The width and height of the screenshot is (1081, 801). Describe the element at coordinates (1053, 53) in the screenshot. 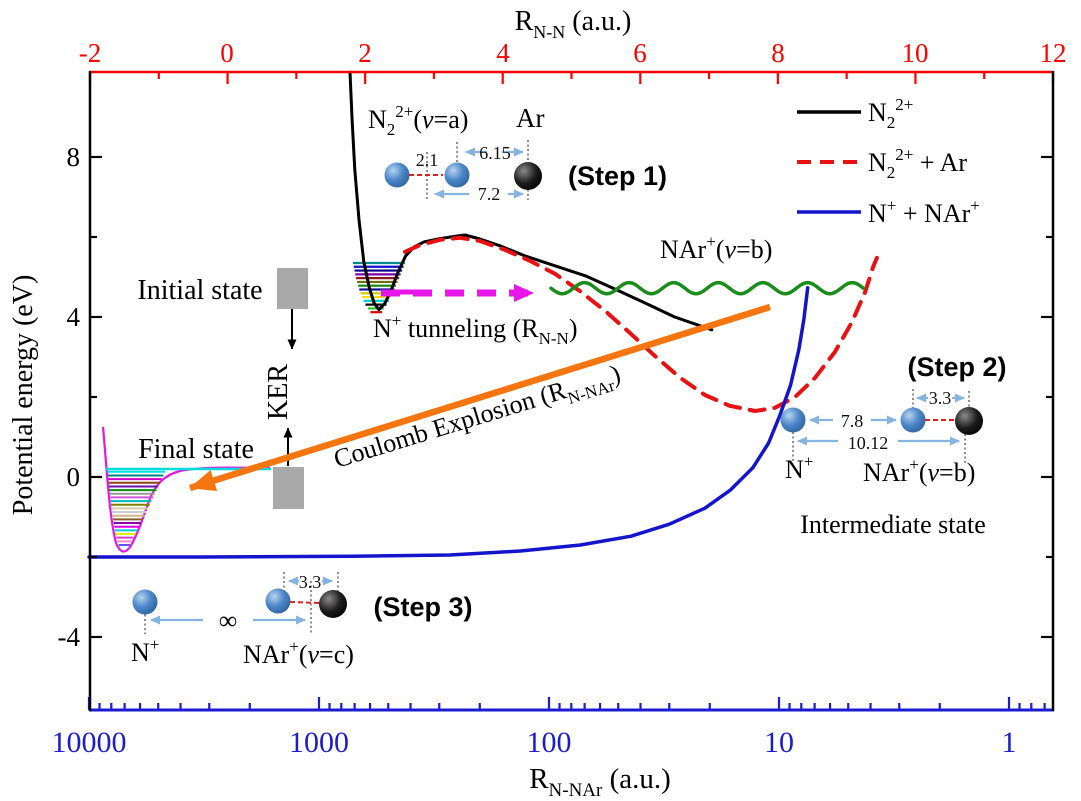

I see `top-tick-12: 12` at that location.